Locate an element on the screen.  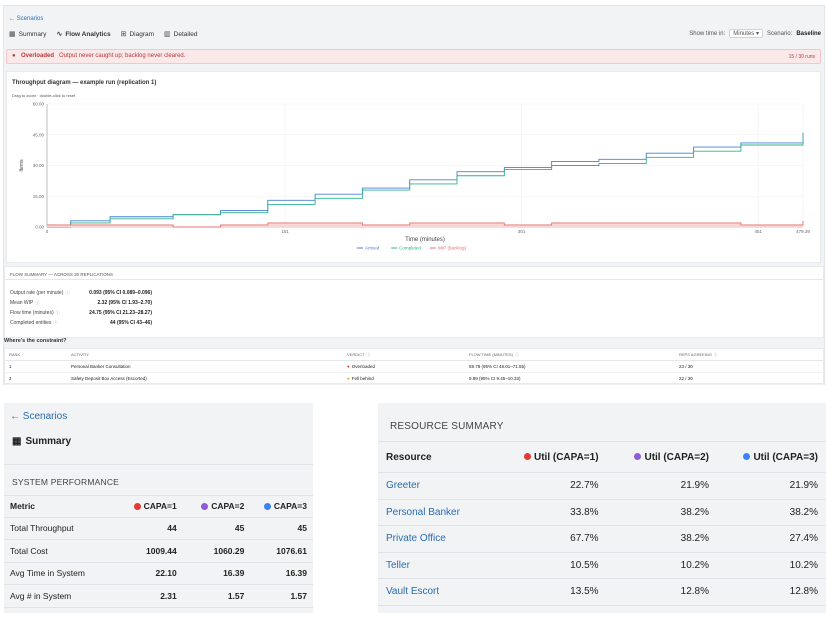
flow-time-cell: 9.89 (95% CI 9.45–10.33) is located at coordinates (495, 378).